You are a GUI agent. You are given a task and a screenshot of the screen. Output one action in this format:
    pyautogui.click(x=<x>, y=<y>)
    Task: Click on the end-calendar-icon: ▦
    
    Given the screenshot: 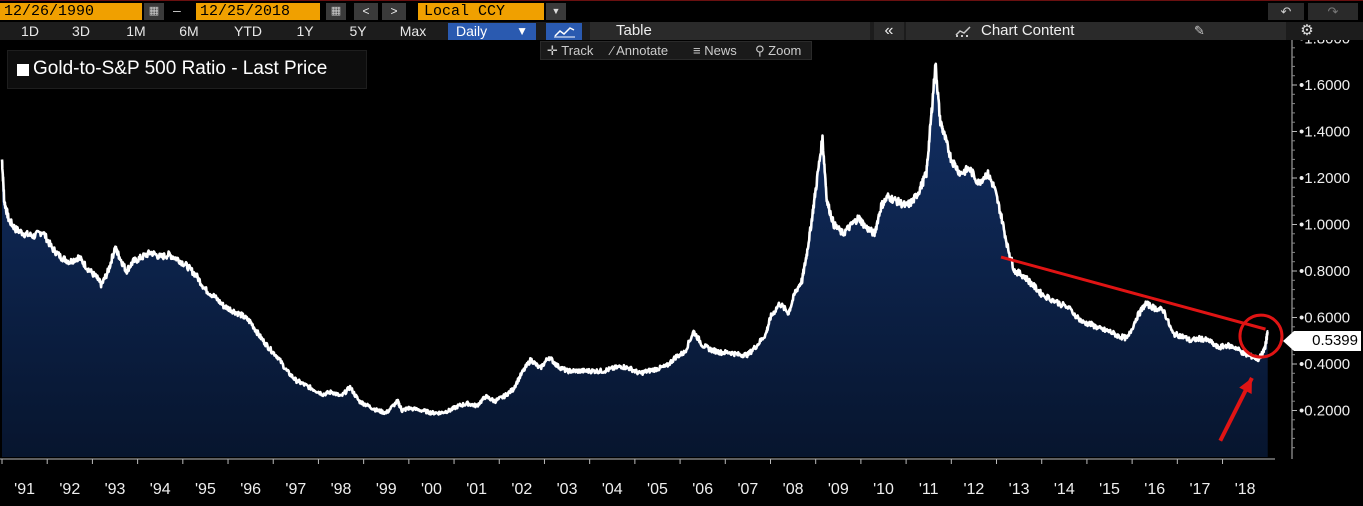 What is the action you would take?
    pyautogui.click(x=336, y=11)
    